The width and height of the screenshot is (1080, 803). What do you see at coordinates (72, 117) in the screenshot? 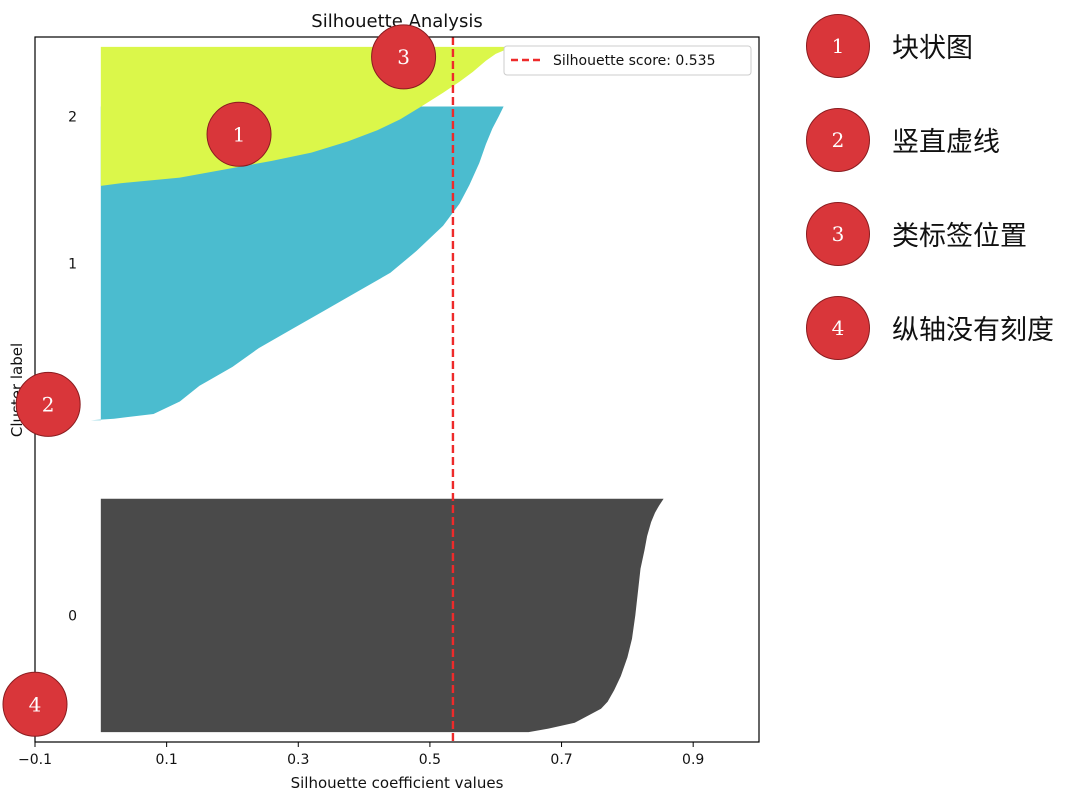
I see `cluster-label-2: 2` at bounding box center [72, 117].